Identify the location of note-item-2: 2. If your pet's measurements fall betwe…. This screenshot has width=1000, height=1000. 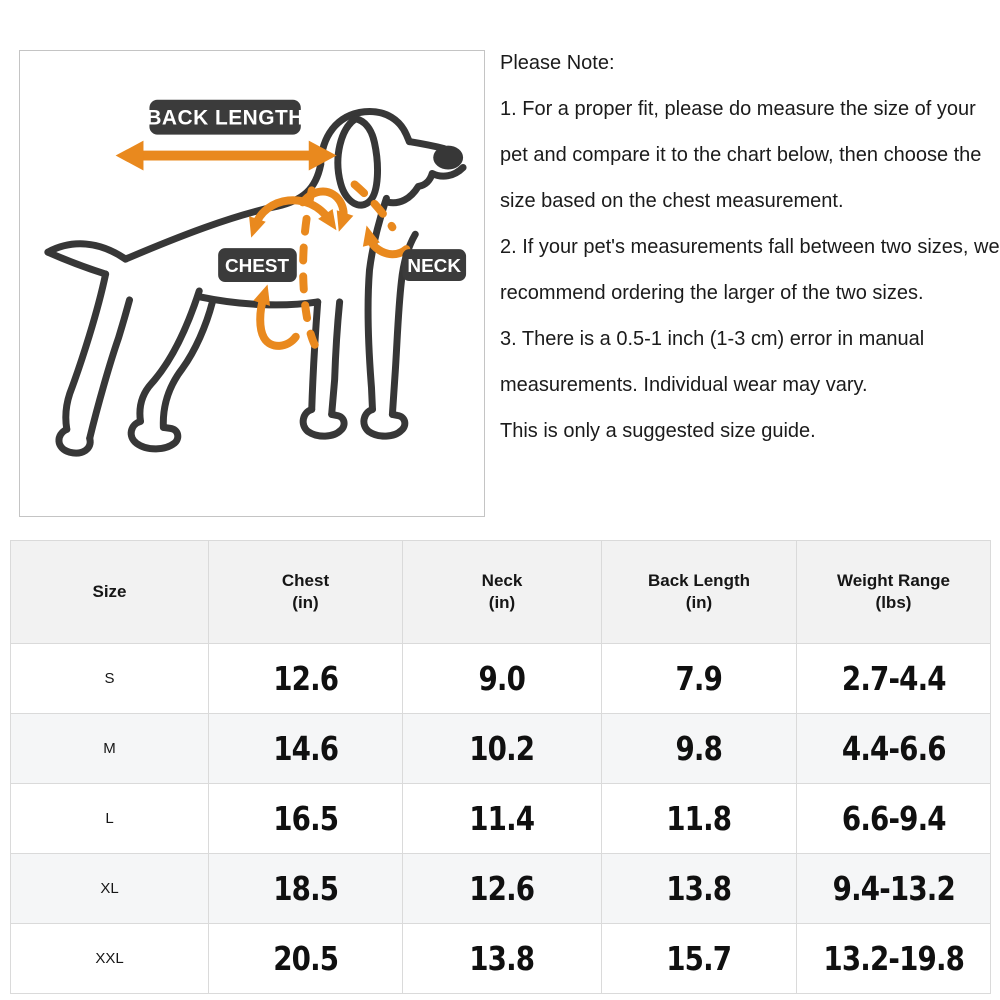
(750, 270).